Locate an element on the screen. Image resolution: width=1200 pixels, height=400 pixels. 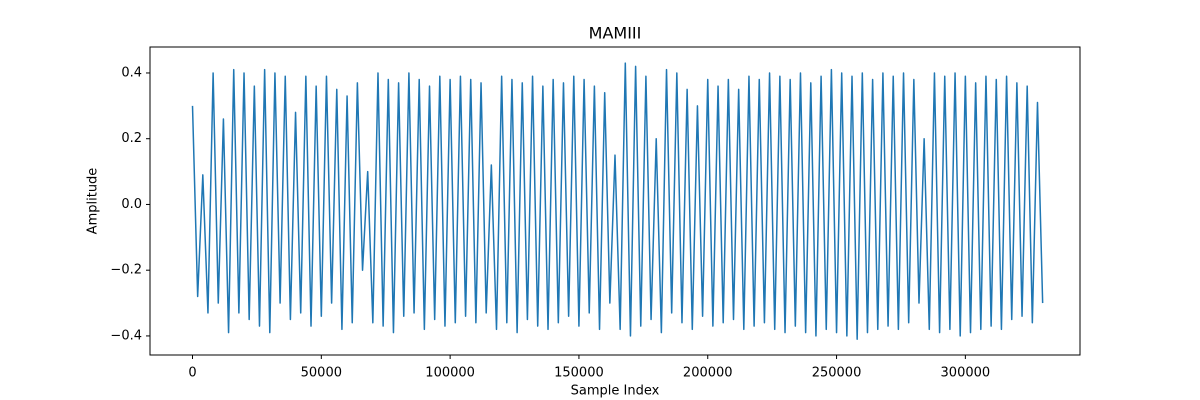
x-tick-label: 150000 is located at coordinates (579, 373).